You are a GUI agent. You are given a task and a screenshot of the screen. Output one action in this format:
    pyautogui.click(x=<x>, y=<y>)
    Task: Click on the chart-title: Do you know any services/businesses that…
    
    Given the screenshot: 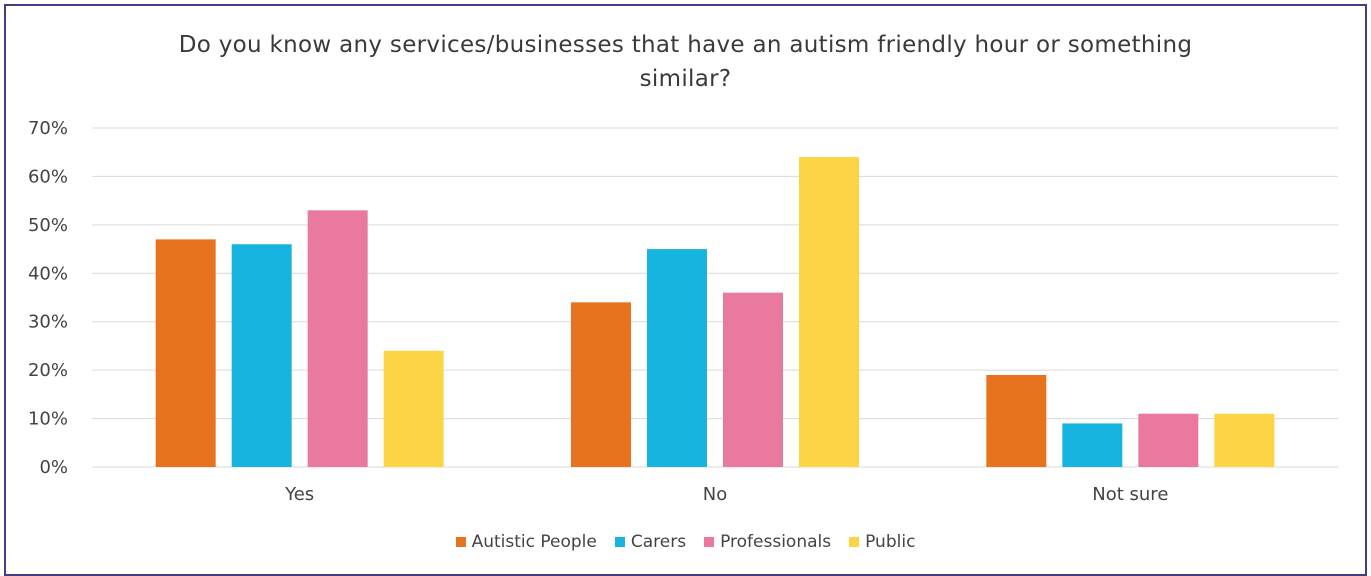 What is the action you would take?
    pyautogui.click(x=685, y=62)
    